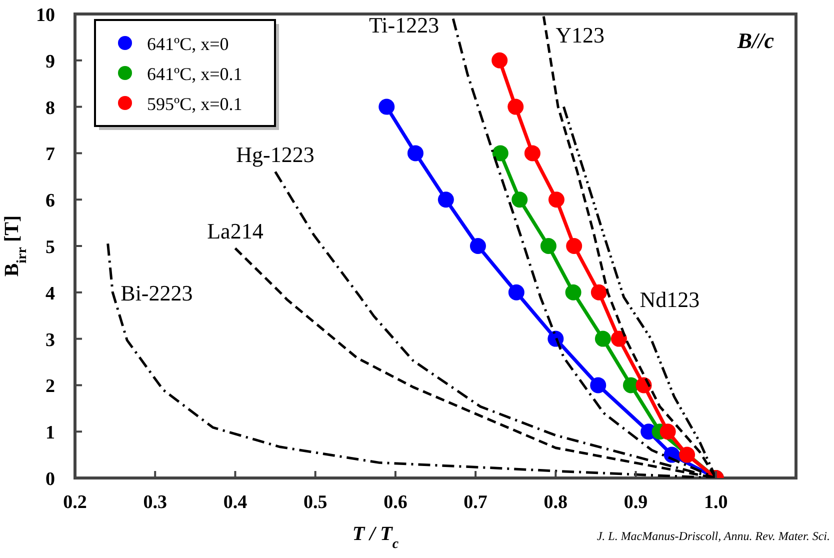  I want to click on series-label: La214, so click(235, 231).